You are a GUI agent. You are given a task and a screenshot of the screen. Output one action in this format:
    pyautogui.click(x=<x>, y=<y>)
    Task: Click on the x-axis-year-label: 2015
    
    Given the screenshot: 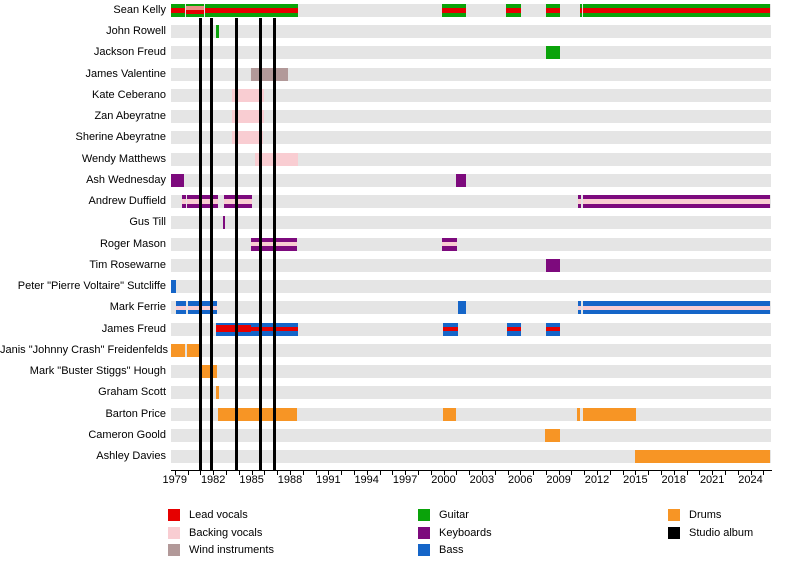 What is the action you would take?
    pyautogui.click(x=635, y=480)
    